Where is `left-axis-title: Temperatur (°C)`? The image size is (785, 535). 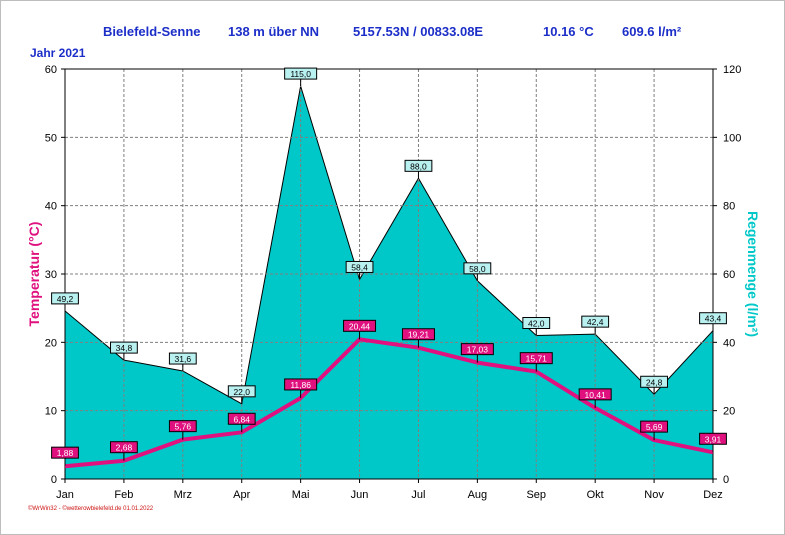
left-axis-title: Temperatur (°C) is located at coordinates (34, 274).